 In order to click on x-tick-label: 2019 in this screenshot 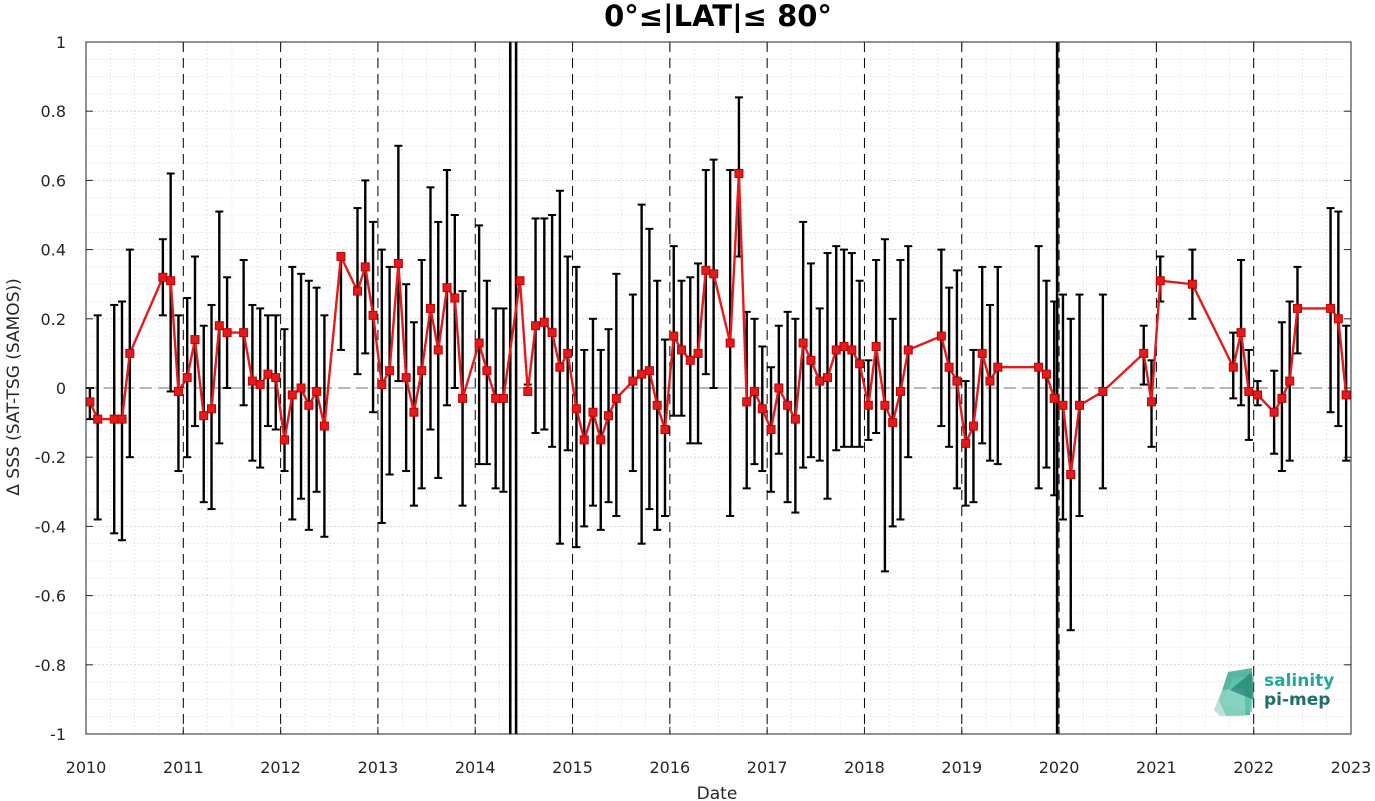, I will do `click(961, 767)`.